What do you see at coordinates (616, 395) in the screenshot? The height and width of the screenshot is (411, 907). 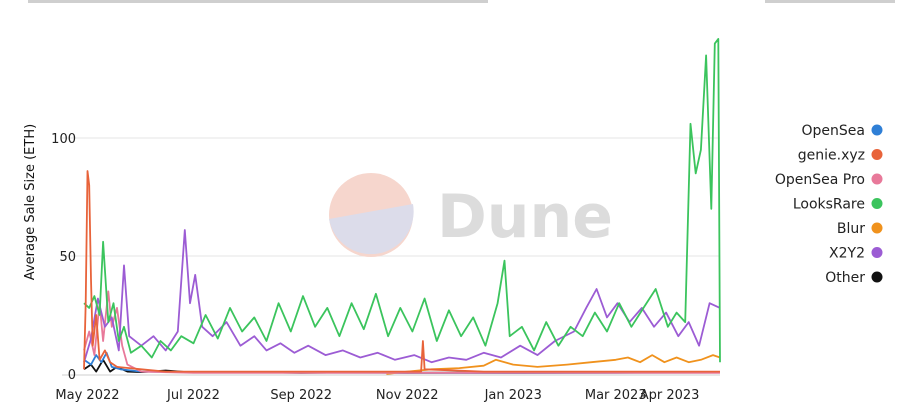 I see `x-tick-label: Mar 2023` at bounding box center [616, 395].